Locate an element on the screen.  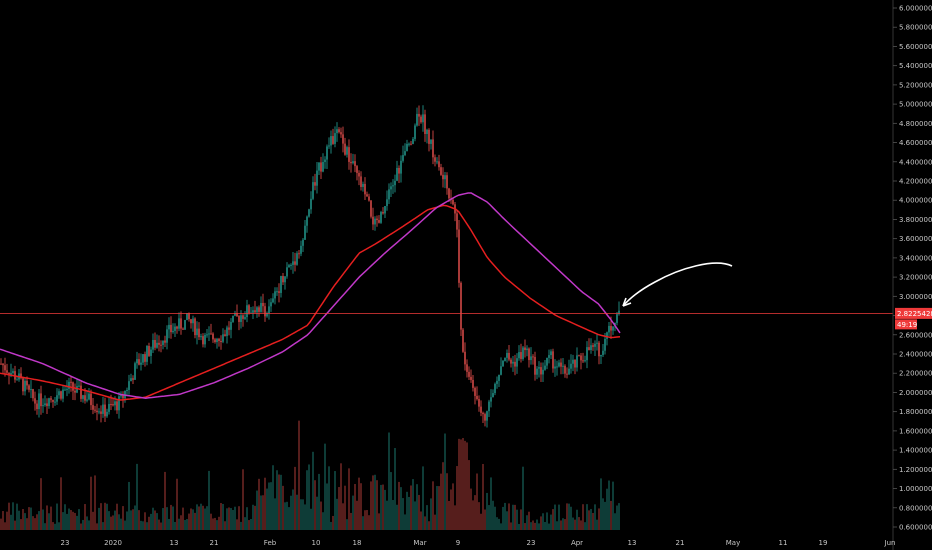
countdown-badge-bg is located at coordinates (906, 324).